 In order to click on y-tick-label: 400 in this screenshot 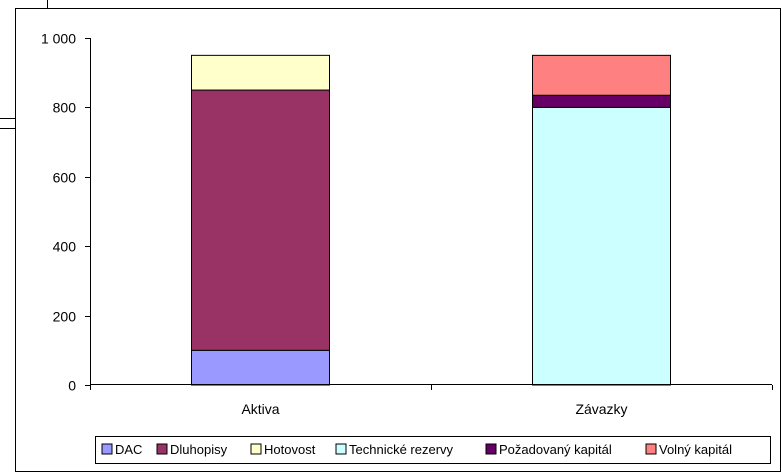, I will do `click(65, 247)`.